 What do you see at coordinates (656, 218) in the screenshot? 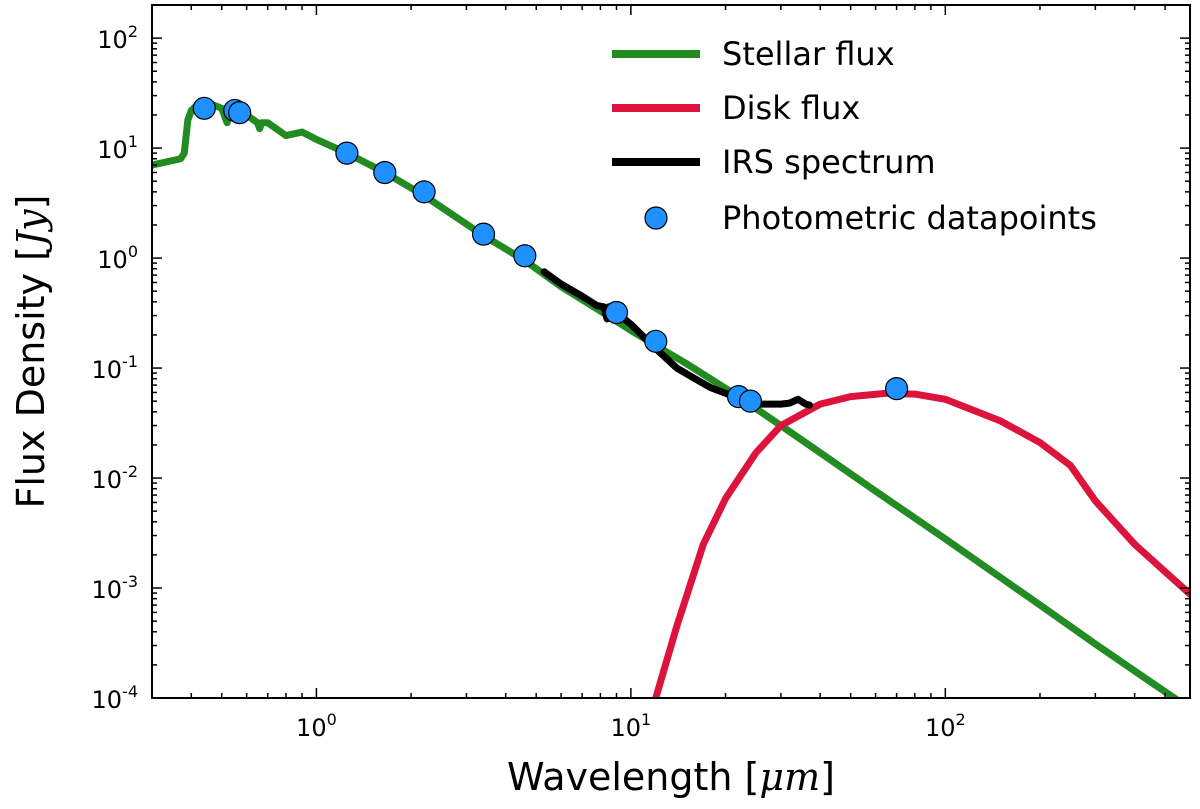
I see `legend-swatch-photometric-datapoints` at bounding box center [656, 218].